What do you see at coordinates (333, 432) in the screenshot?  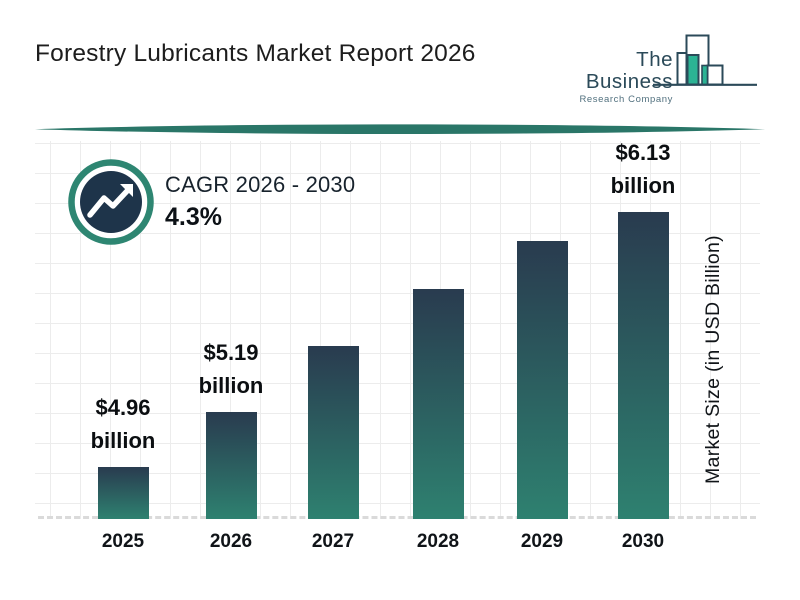 I see `bar-2027` at bounding box center [333, 432].